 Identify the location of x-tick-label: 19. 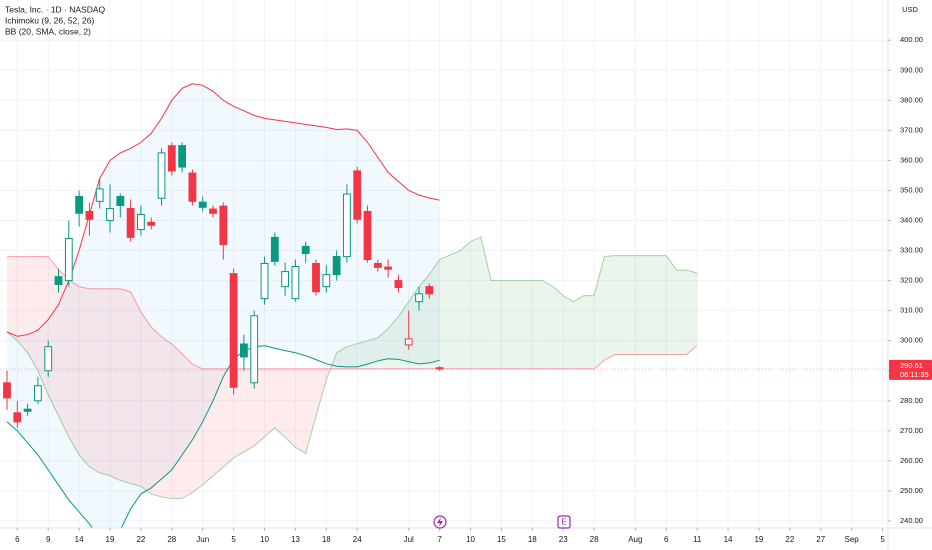
(758, 539).